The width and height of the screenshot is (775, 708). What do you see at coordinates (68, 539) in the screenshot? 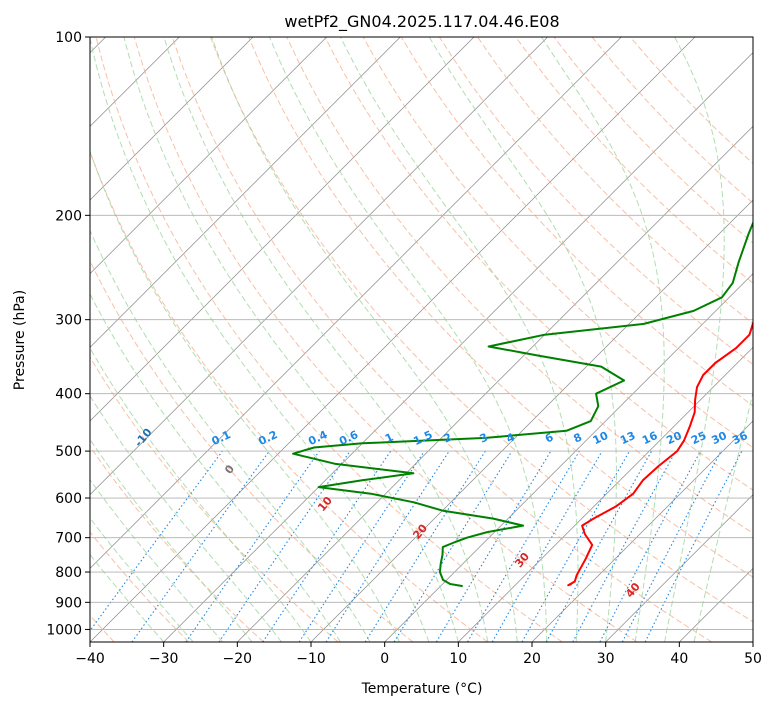
I see `y-tick-label: 700` at bounding box center [68, 539].